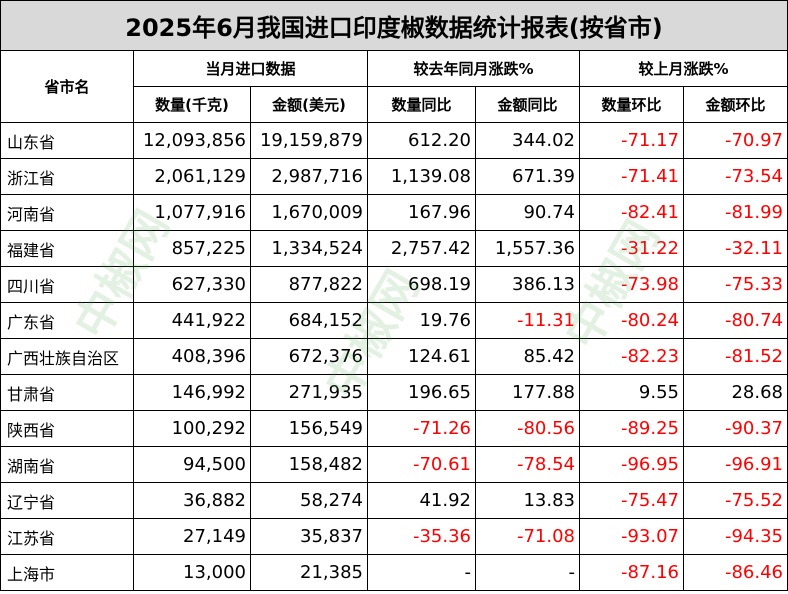 Image resolution: width=788 pixels, height=594 pixels. Describe the element at coordinates (735, 104) in the screenshot. I see `header-amt-mom: 金额环比` at that location.